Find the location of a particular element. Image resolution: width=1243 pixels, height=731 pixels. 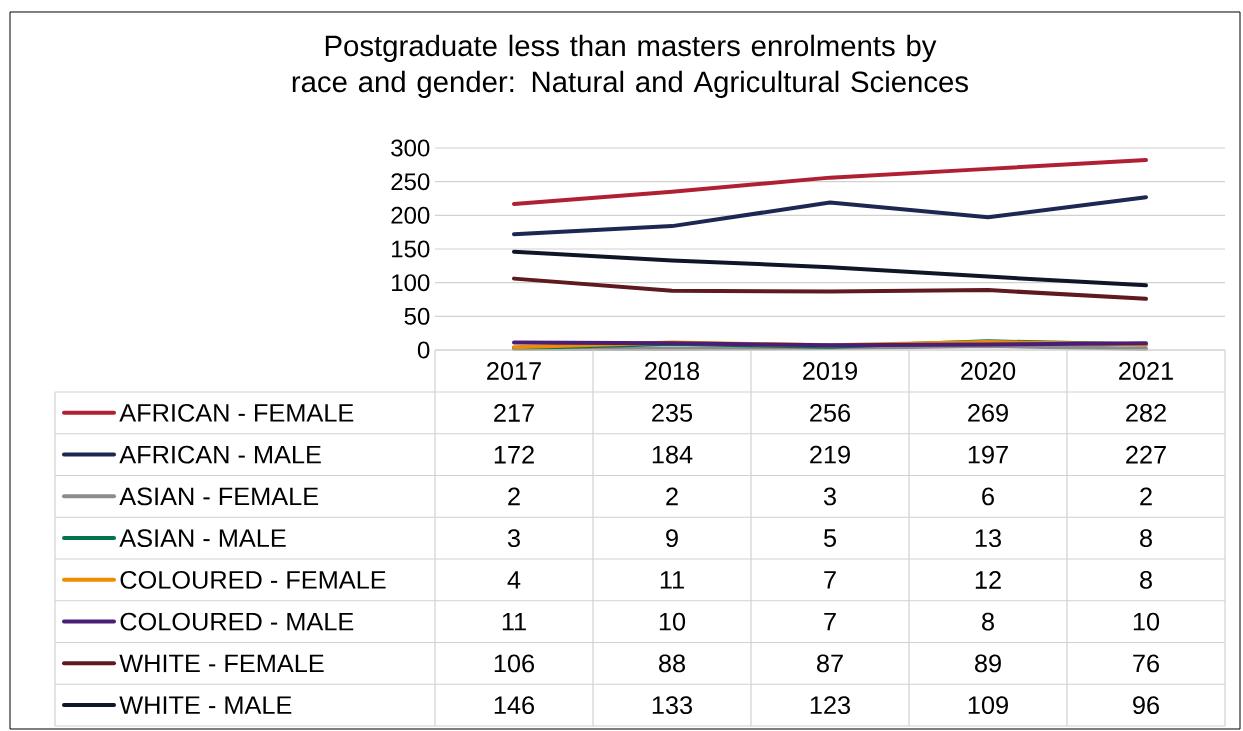

data-label: 197 is located at coordinates (988, 454).